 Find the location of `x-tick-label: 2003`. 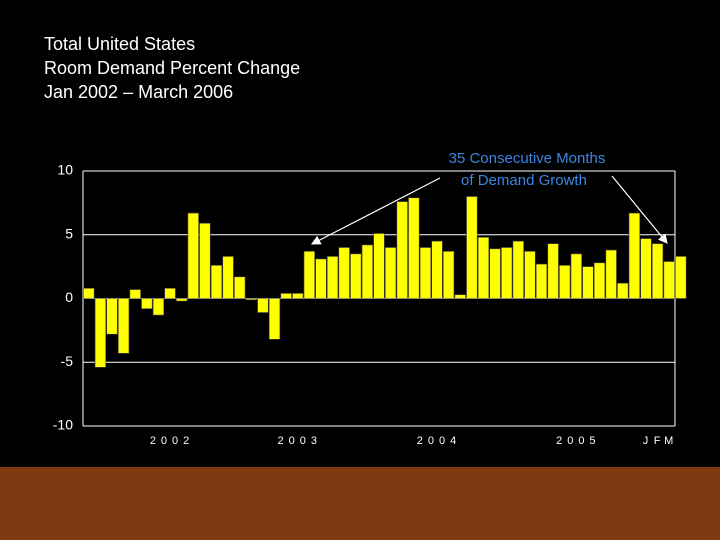

x-tick-label: 2003 is located at coordinates (300, 441).